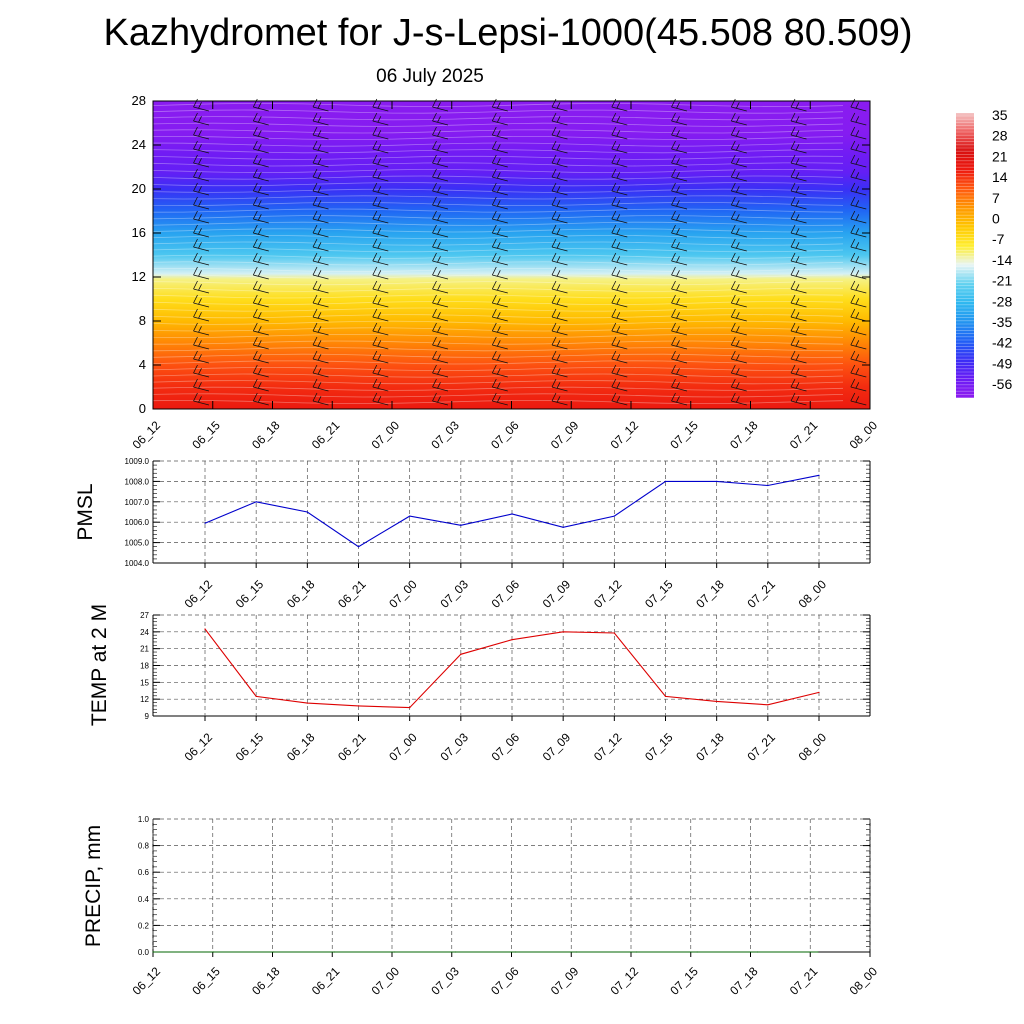  What do you see at coordinates (659, 594) in the screenshot?
I see `x-tick-label: 07_15` at bounding box center [659, 594].